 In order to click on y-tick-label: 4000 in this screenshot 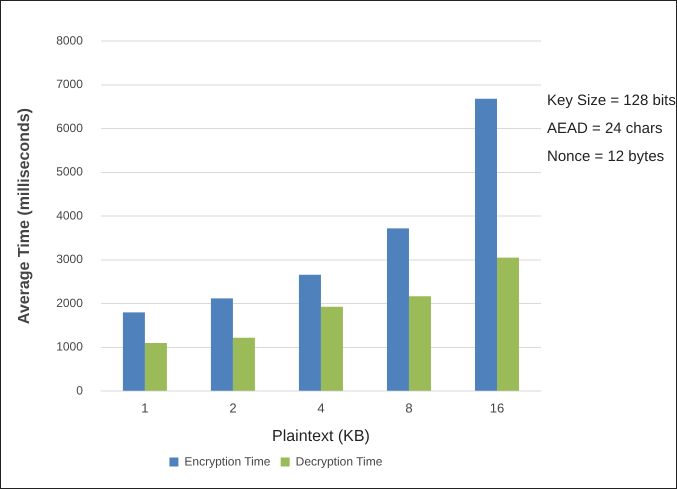, I will do `click(70, 215)`.